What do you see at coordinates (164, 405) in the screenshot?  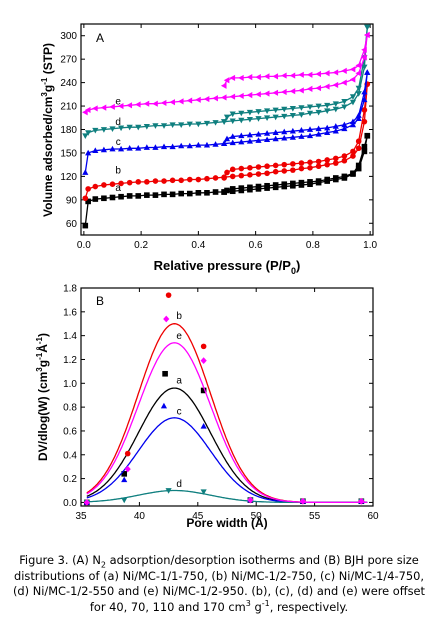 I see `b-point-c` at bounding box center [164, 405].